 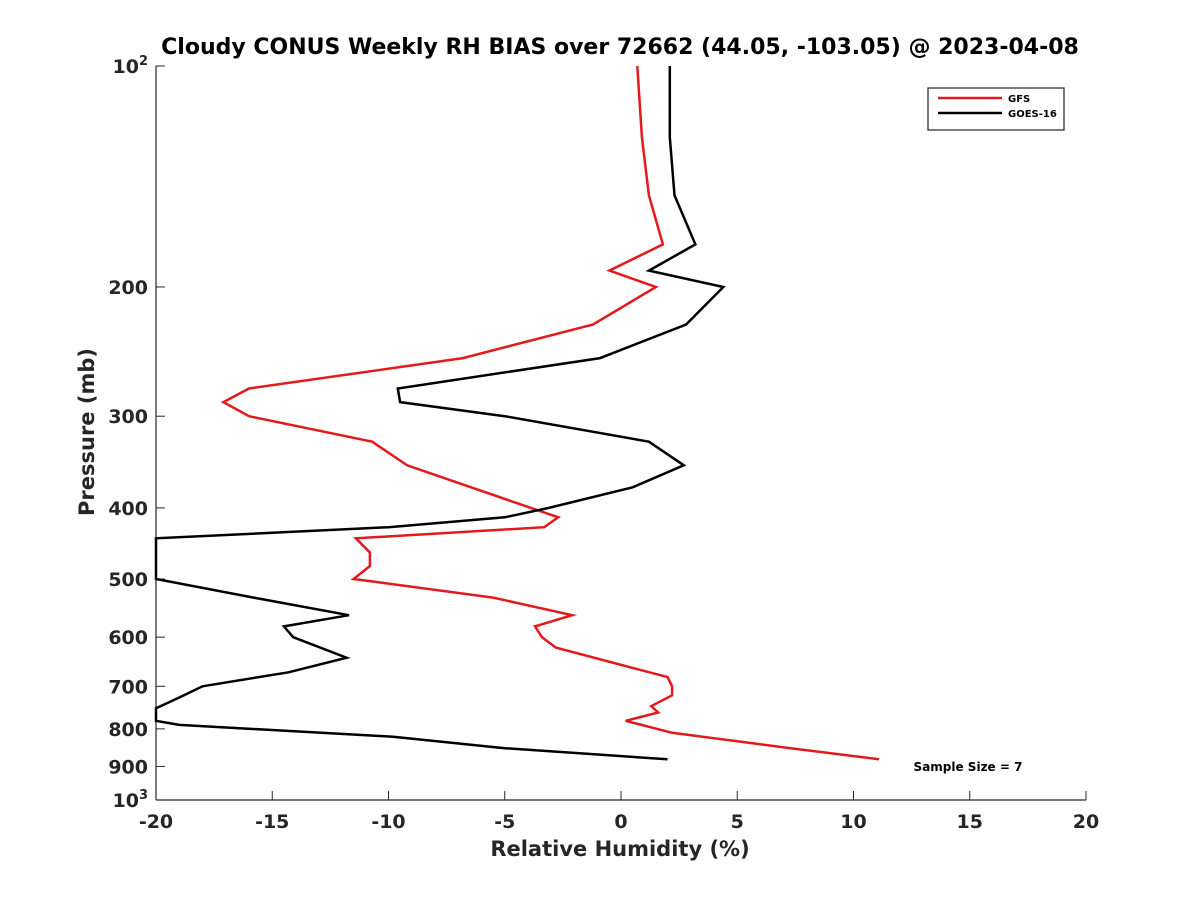 What do you see at coordinates (737, 822) in the screenshot?
I see `x-tick-label: 5` at bounding box center [737, 822].